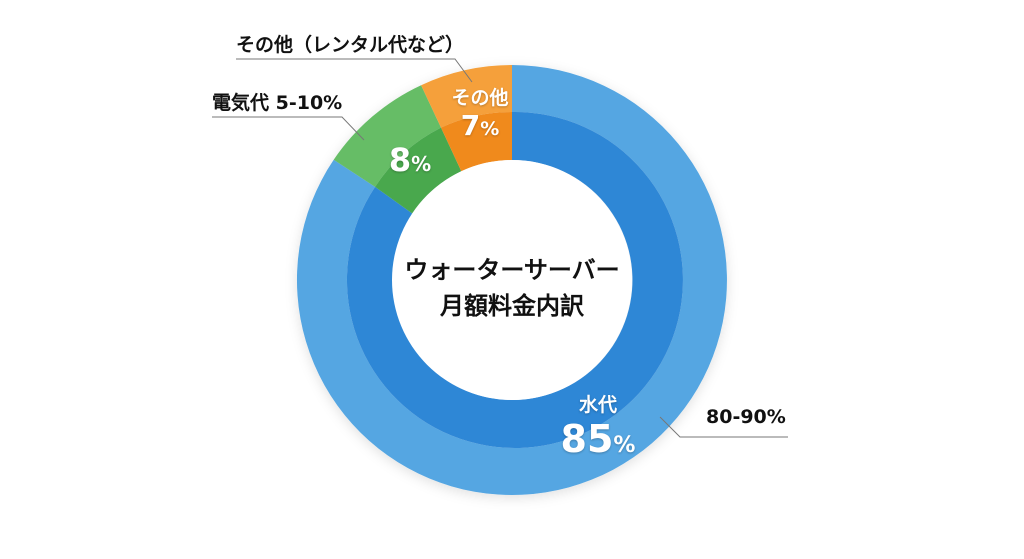  What do you see at coordinates (277, 103) in the screenshot?
I see `callout-electric: 電気代 5-10%` at bounding box center [277, 103].